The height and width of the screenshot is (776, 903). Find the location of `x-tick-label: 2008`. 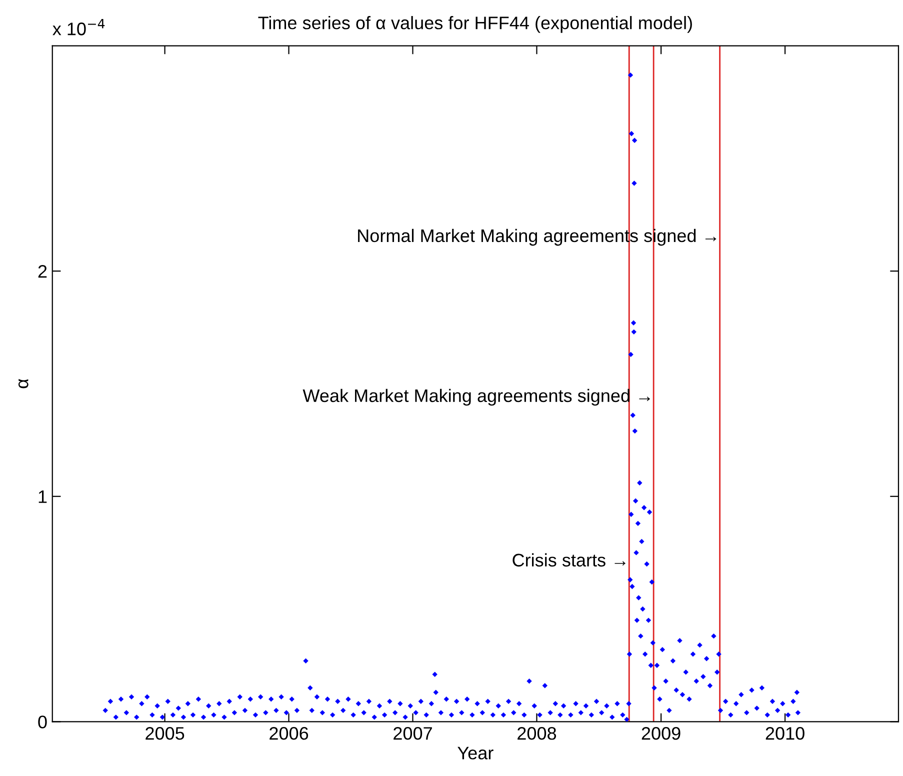

x-tick-label: 2008 is located at coordinates (537, 733).